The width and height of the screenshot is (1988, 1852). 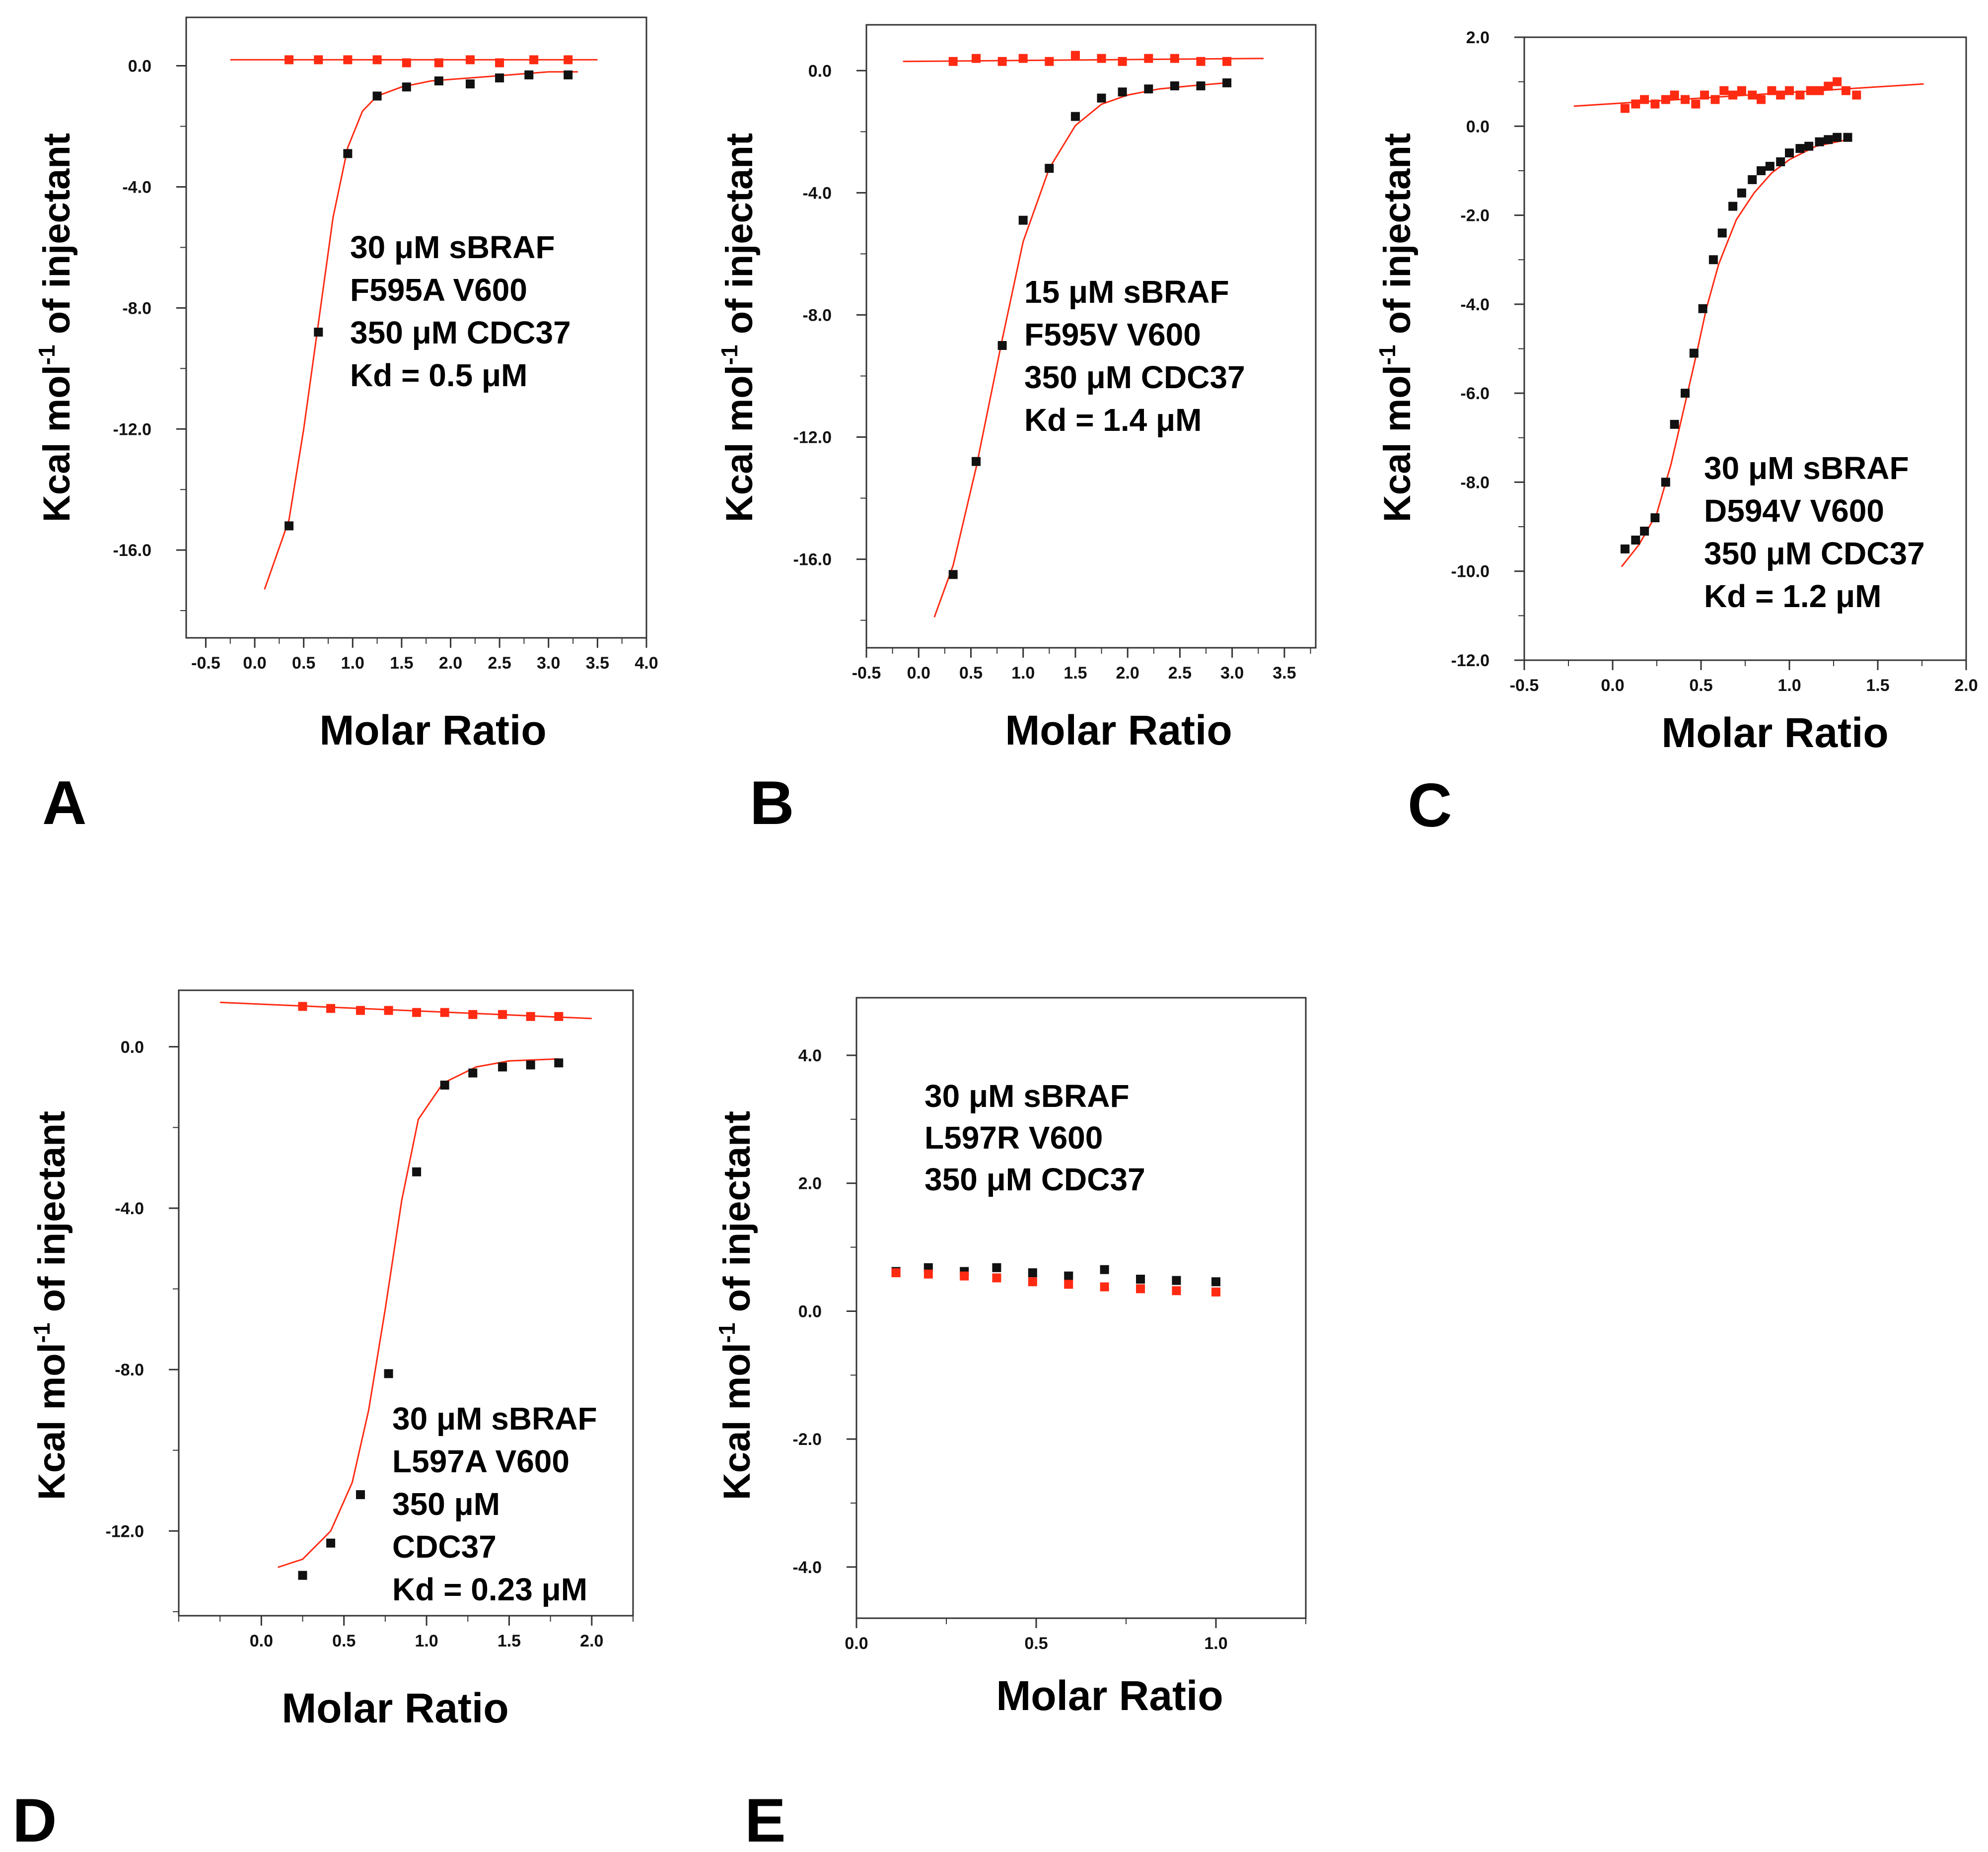 What do you see at coordinates (739, 443) in the screenshot?
I see `y-axis-title-main: Kcal mol` at bounding box center [739, 443].